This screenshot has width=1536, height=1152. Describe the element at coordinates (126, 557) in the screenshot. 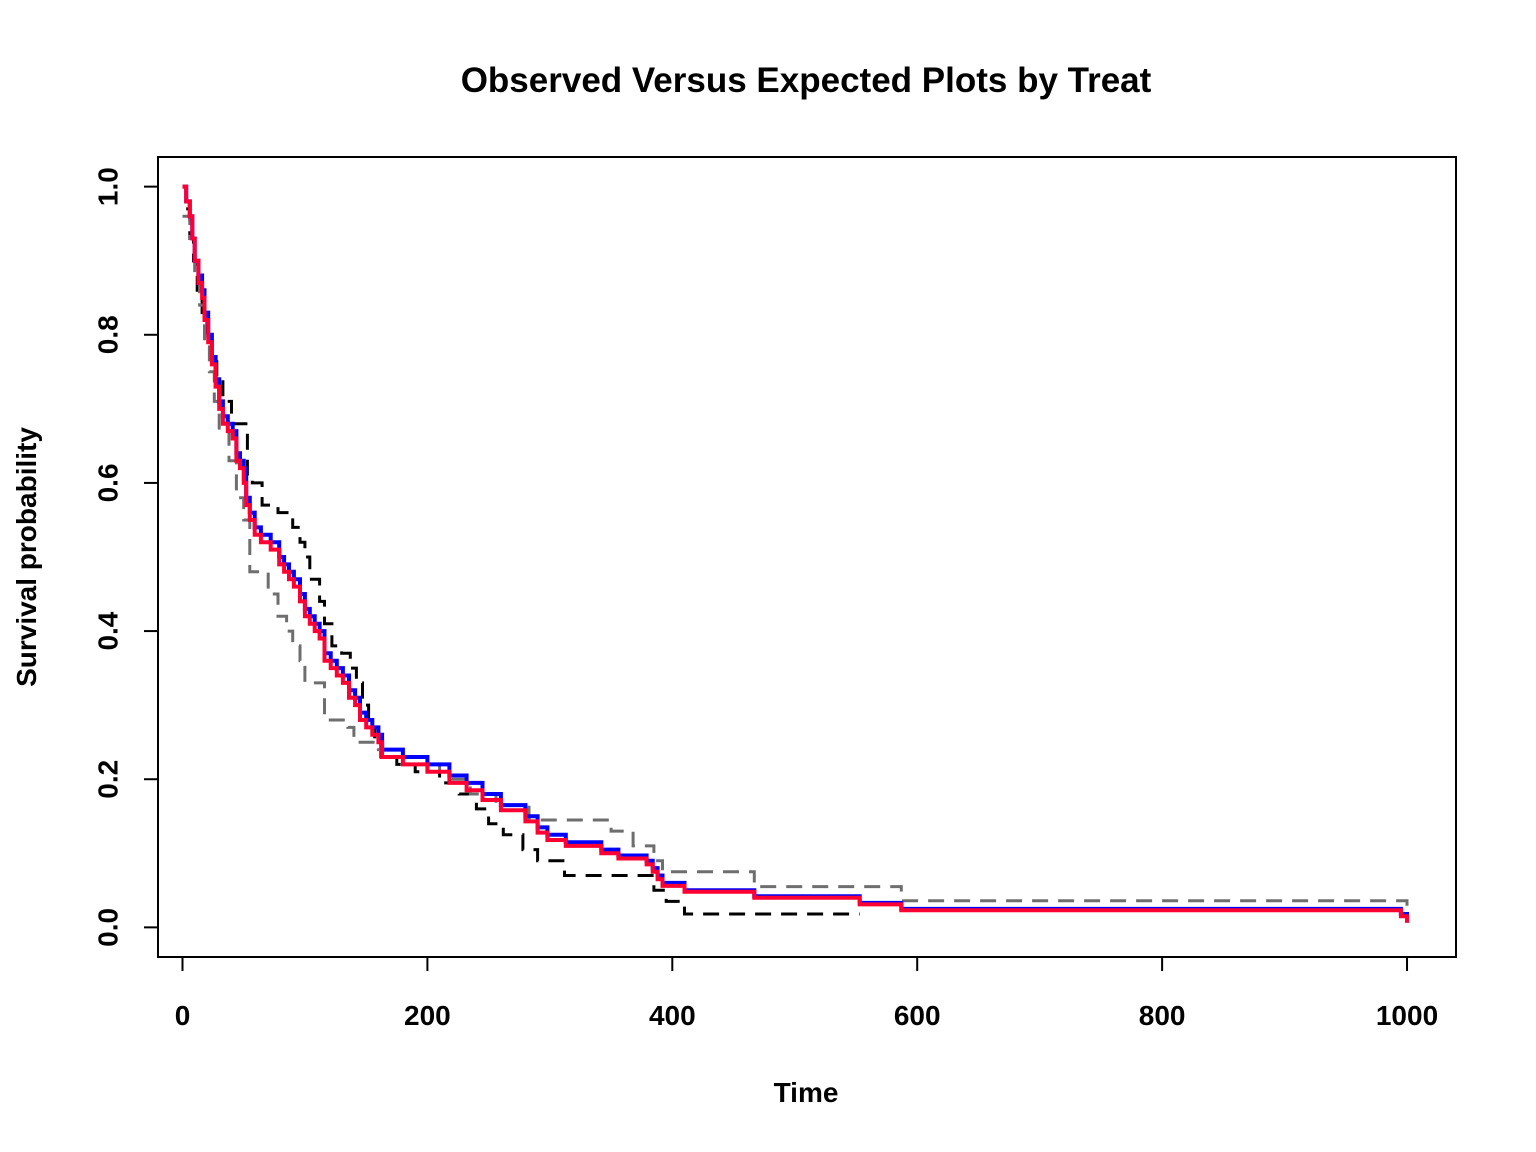

I see `y-axis: 0.0 0.2 0.4 0.6 0.8 1.0` at that location.